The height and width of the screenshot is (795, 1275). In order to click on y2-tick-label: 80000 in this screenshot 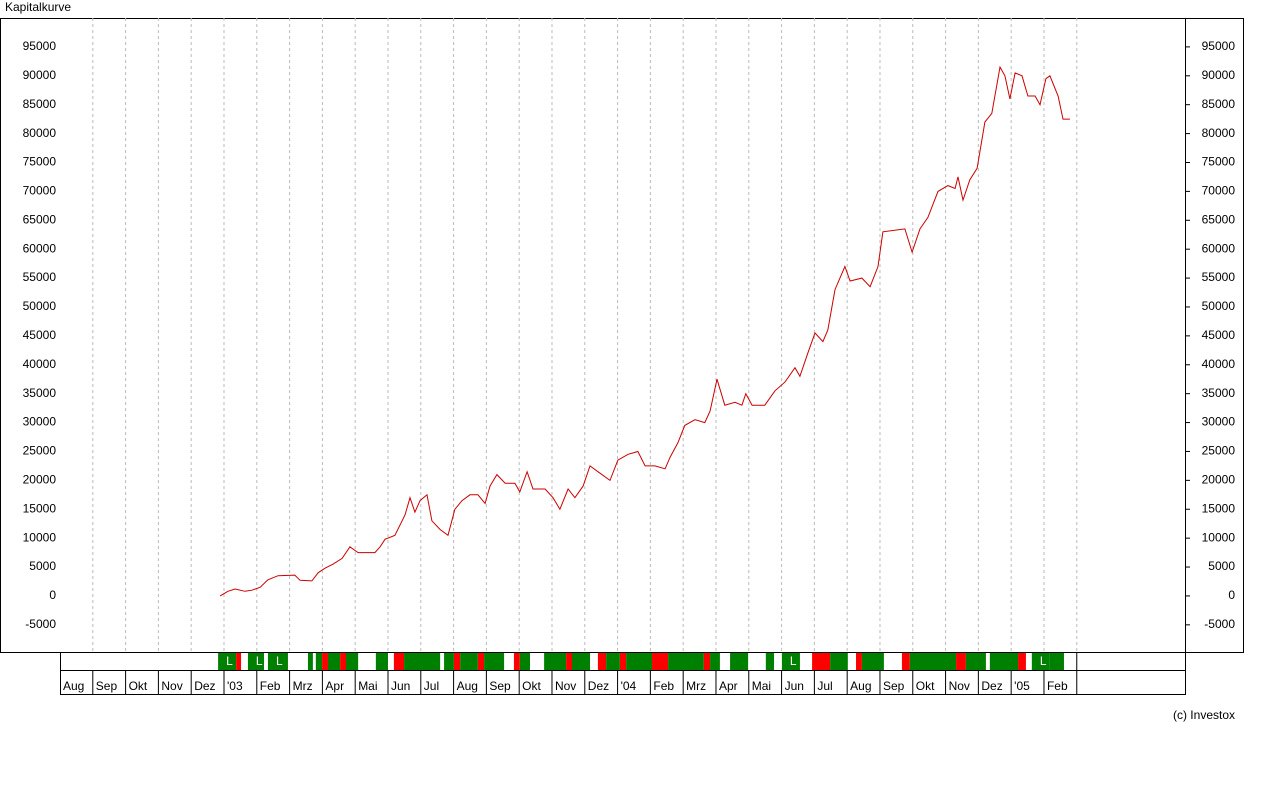, I will do `click(1219, 133)`.